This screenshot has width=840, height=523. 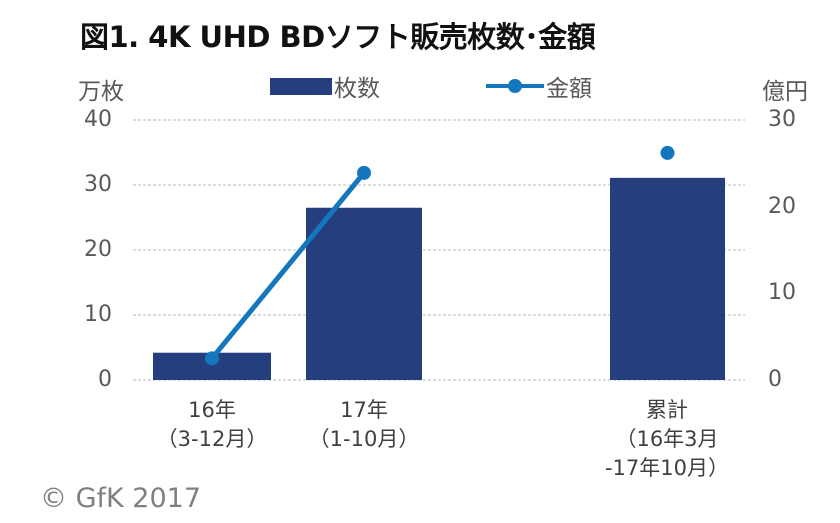 What do you see at coordinates (121, 498) in the screenshot?
I see `copyright-text: © GfK 2017` at bounding box center [121, 498].